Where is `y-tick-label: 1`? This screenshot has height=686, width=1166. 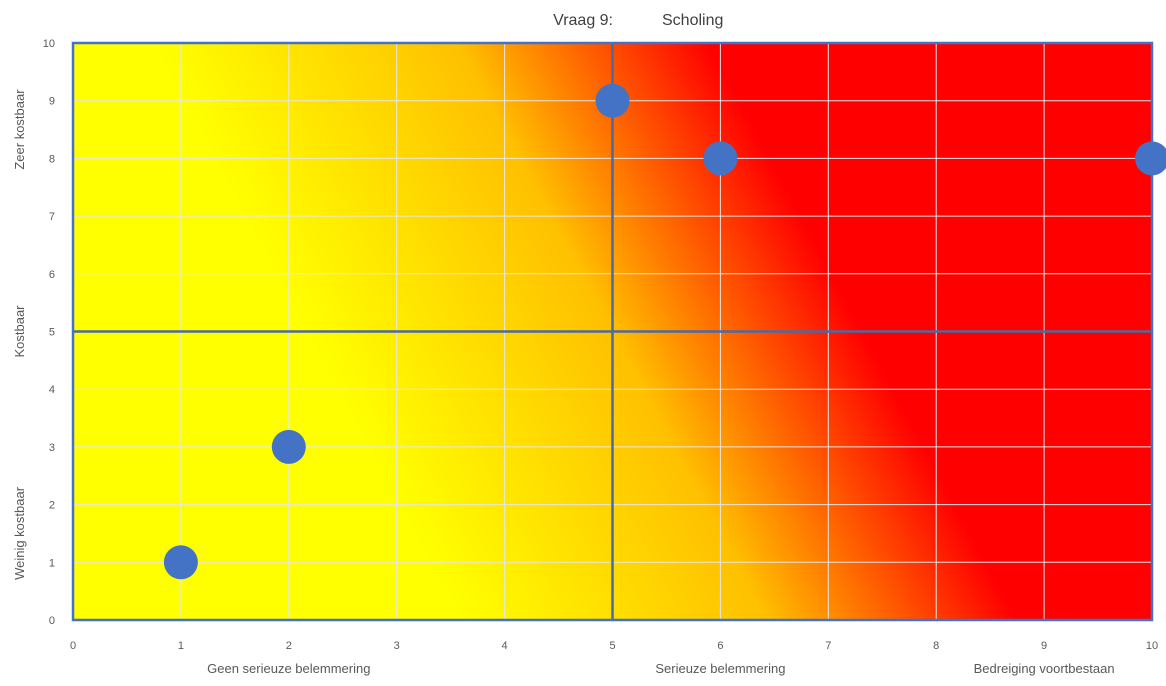 y-tick-label: 1 is located at coordinates (52, 563).